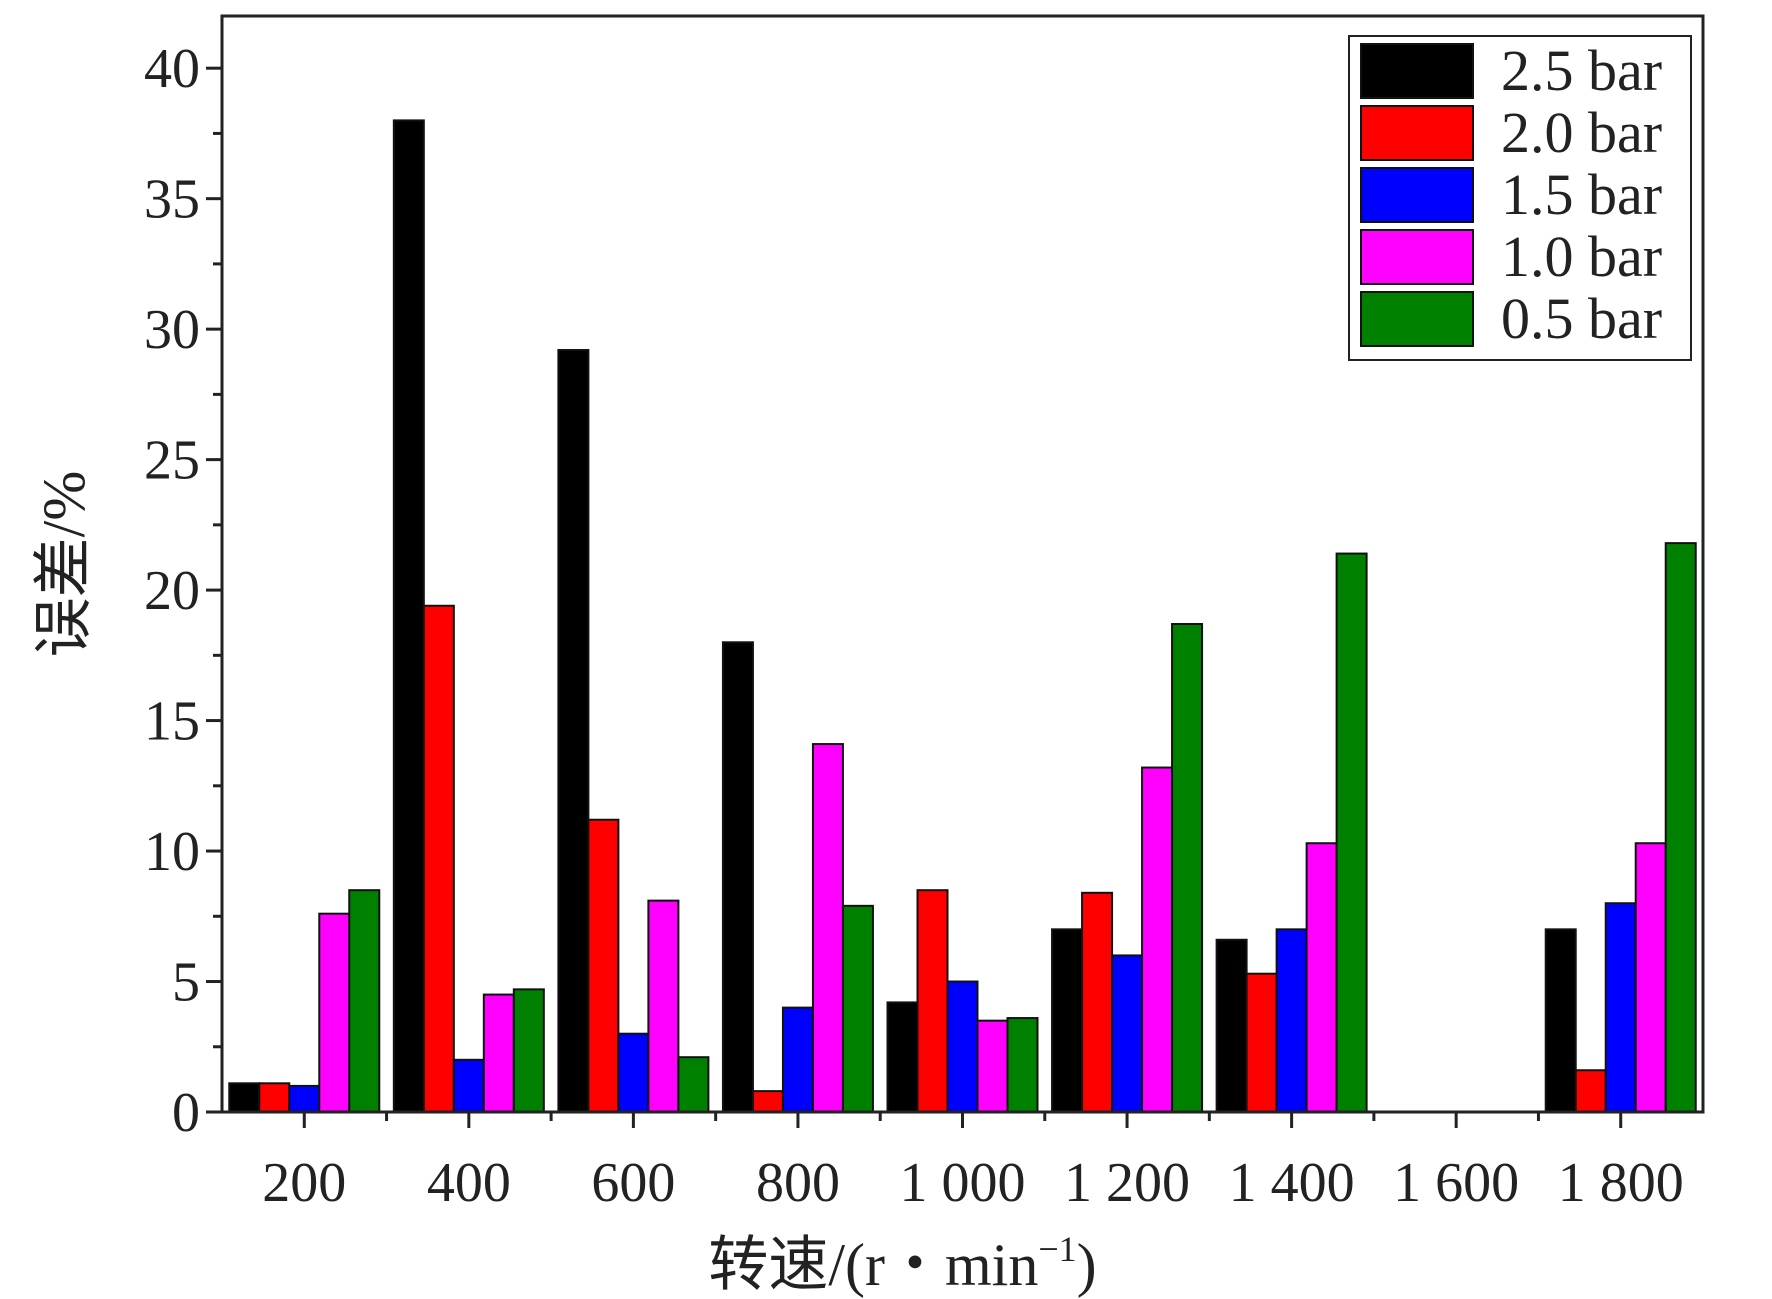 Image resolution: width=1772 pixels, height=1299 pixels. Describe the element at coordinates (172, 852) in the screenshot. I see `y-tick-label: 10` at that location.